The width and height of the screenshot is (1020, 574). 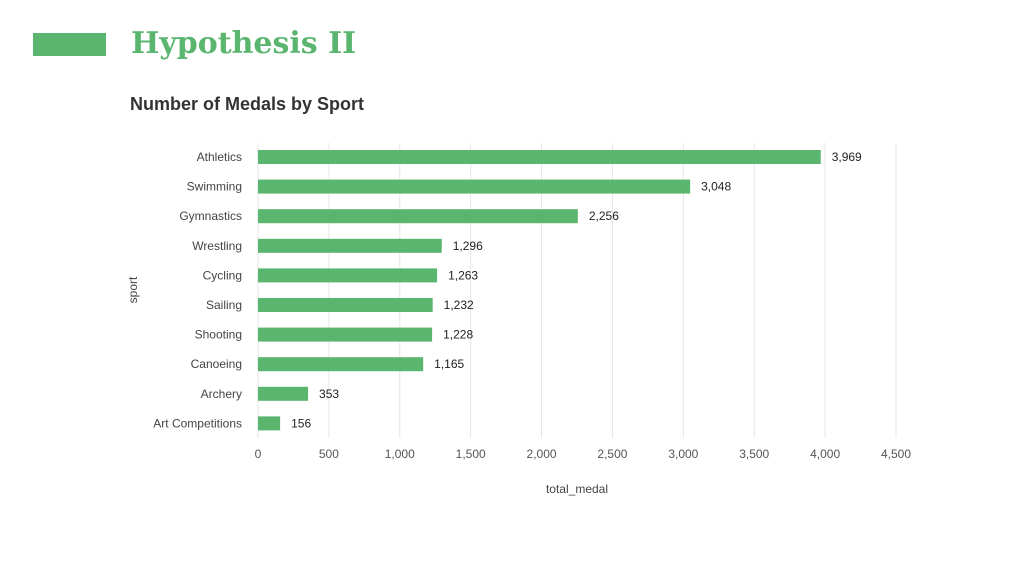 I want to click on bar-archery, so click(x=283, y=393).